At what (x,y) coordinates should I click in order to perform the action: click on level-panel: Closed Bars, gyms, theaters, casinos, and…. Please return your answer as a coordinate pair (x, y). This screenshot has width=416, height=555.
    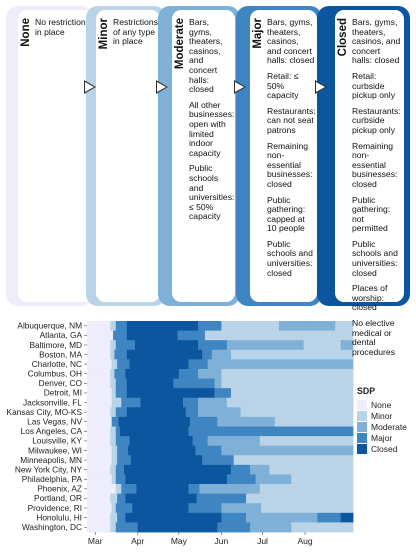
    Looking at the image, I should click on (369, 183).